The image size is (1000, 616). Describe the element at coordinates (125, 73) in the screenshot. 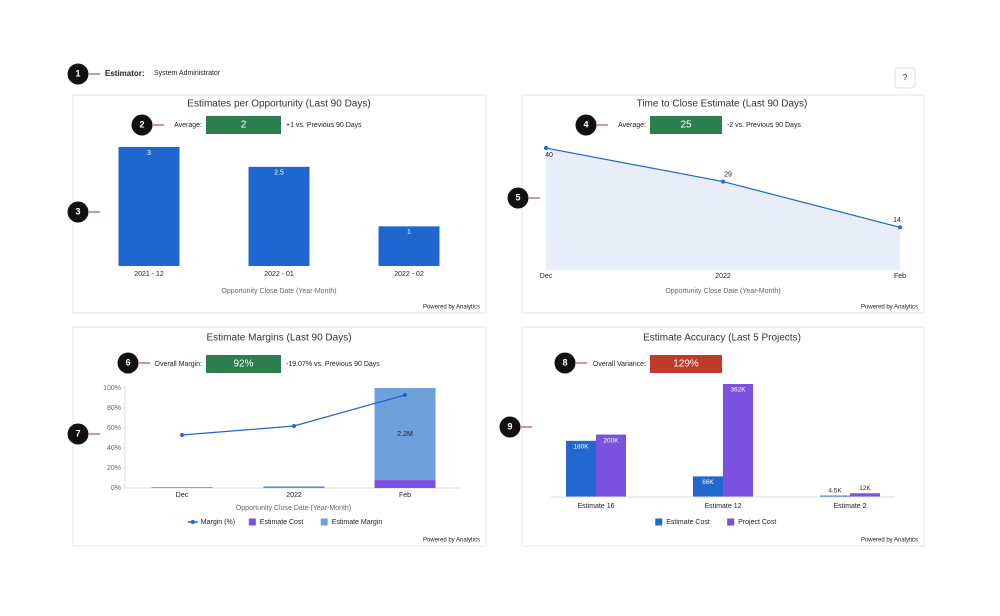

I see `estimator-label: Estimator:` at that location.